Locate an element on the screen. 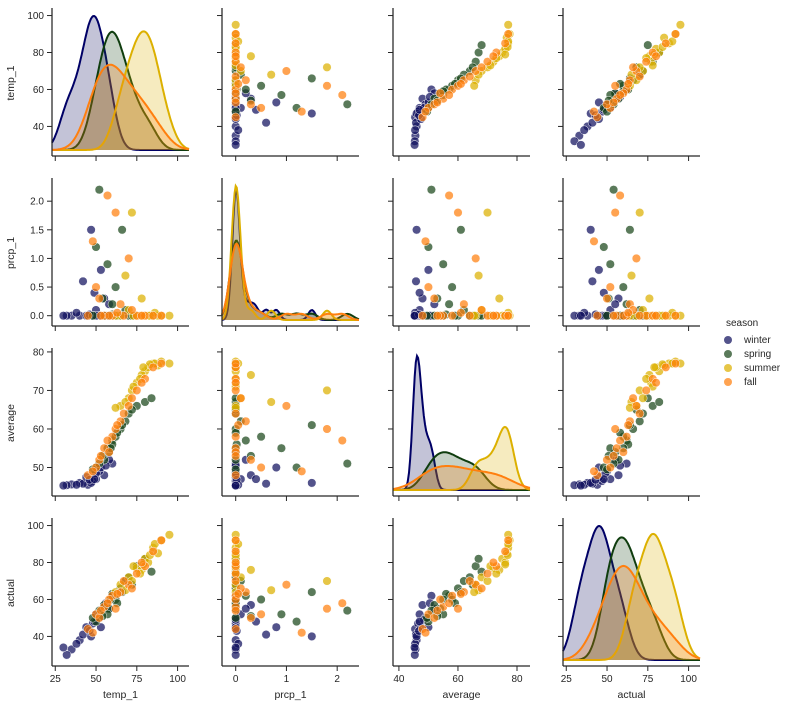 This screenshot has height=708, width=786. y-tick-label: 2.0 is located at coordinates (37, 202).